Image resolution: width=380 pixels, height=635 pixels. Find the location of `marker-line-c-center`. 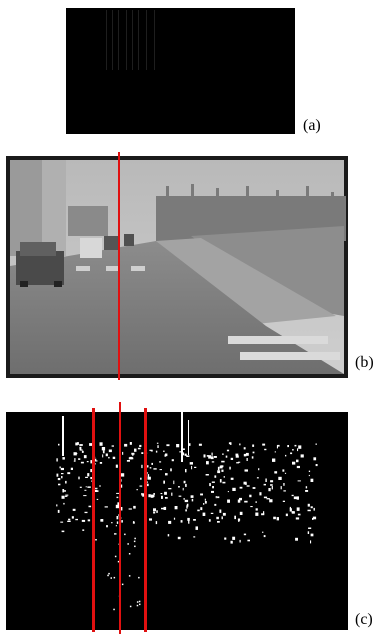

marker-line-c-center is located at coordinates (120, 518).